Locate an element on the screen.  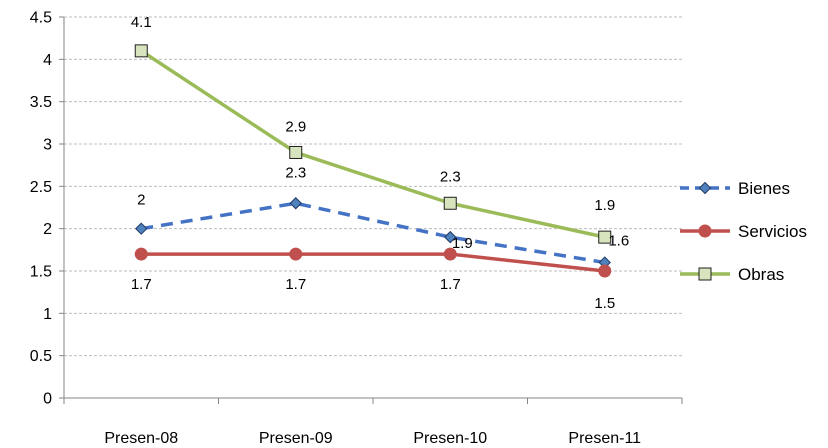
y-tick-label: 3 is located at coordinates (47, 145).